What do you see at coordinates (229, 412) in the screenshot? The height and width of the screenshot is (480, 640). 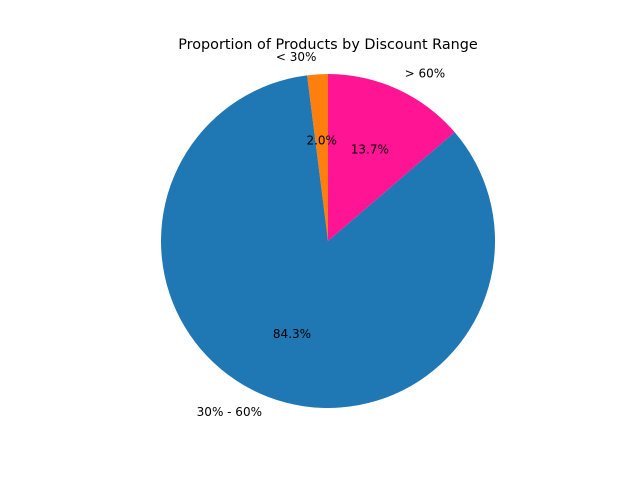 I see `slice-label-30-60: 30% - 60%` at bounding box center [229, 412].